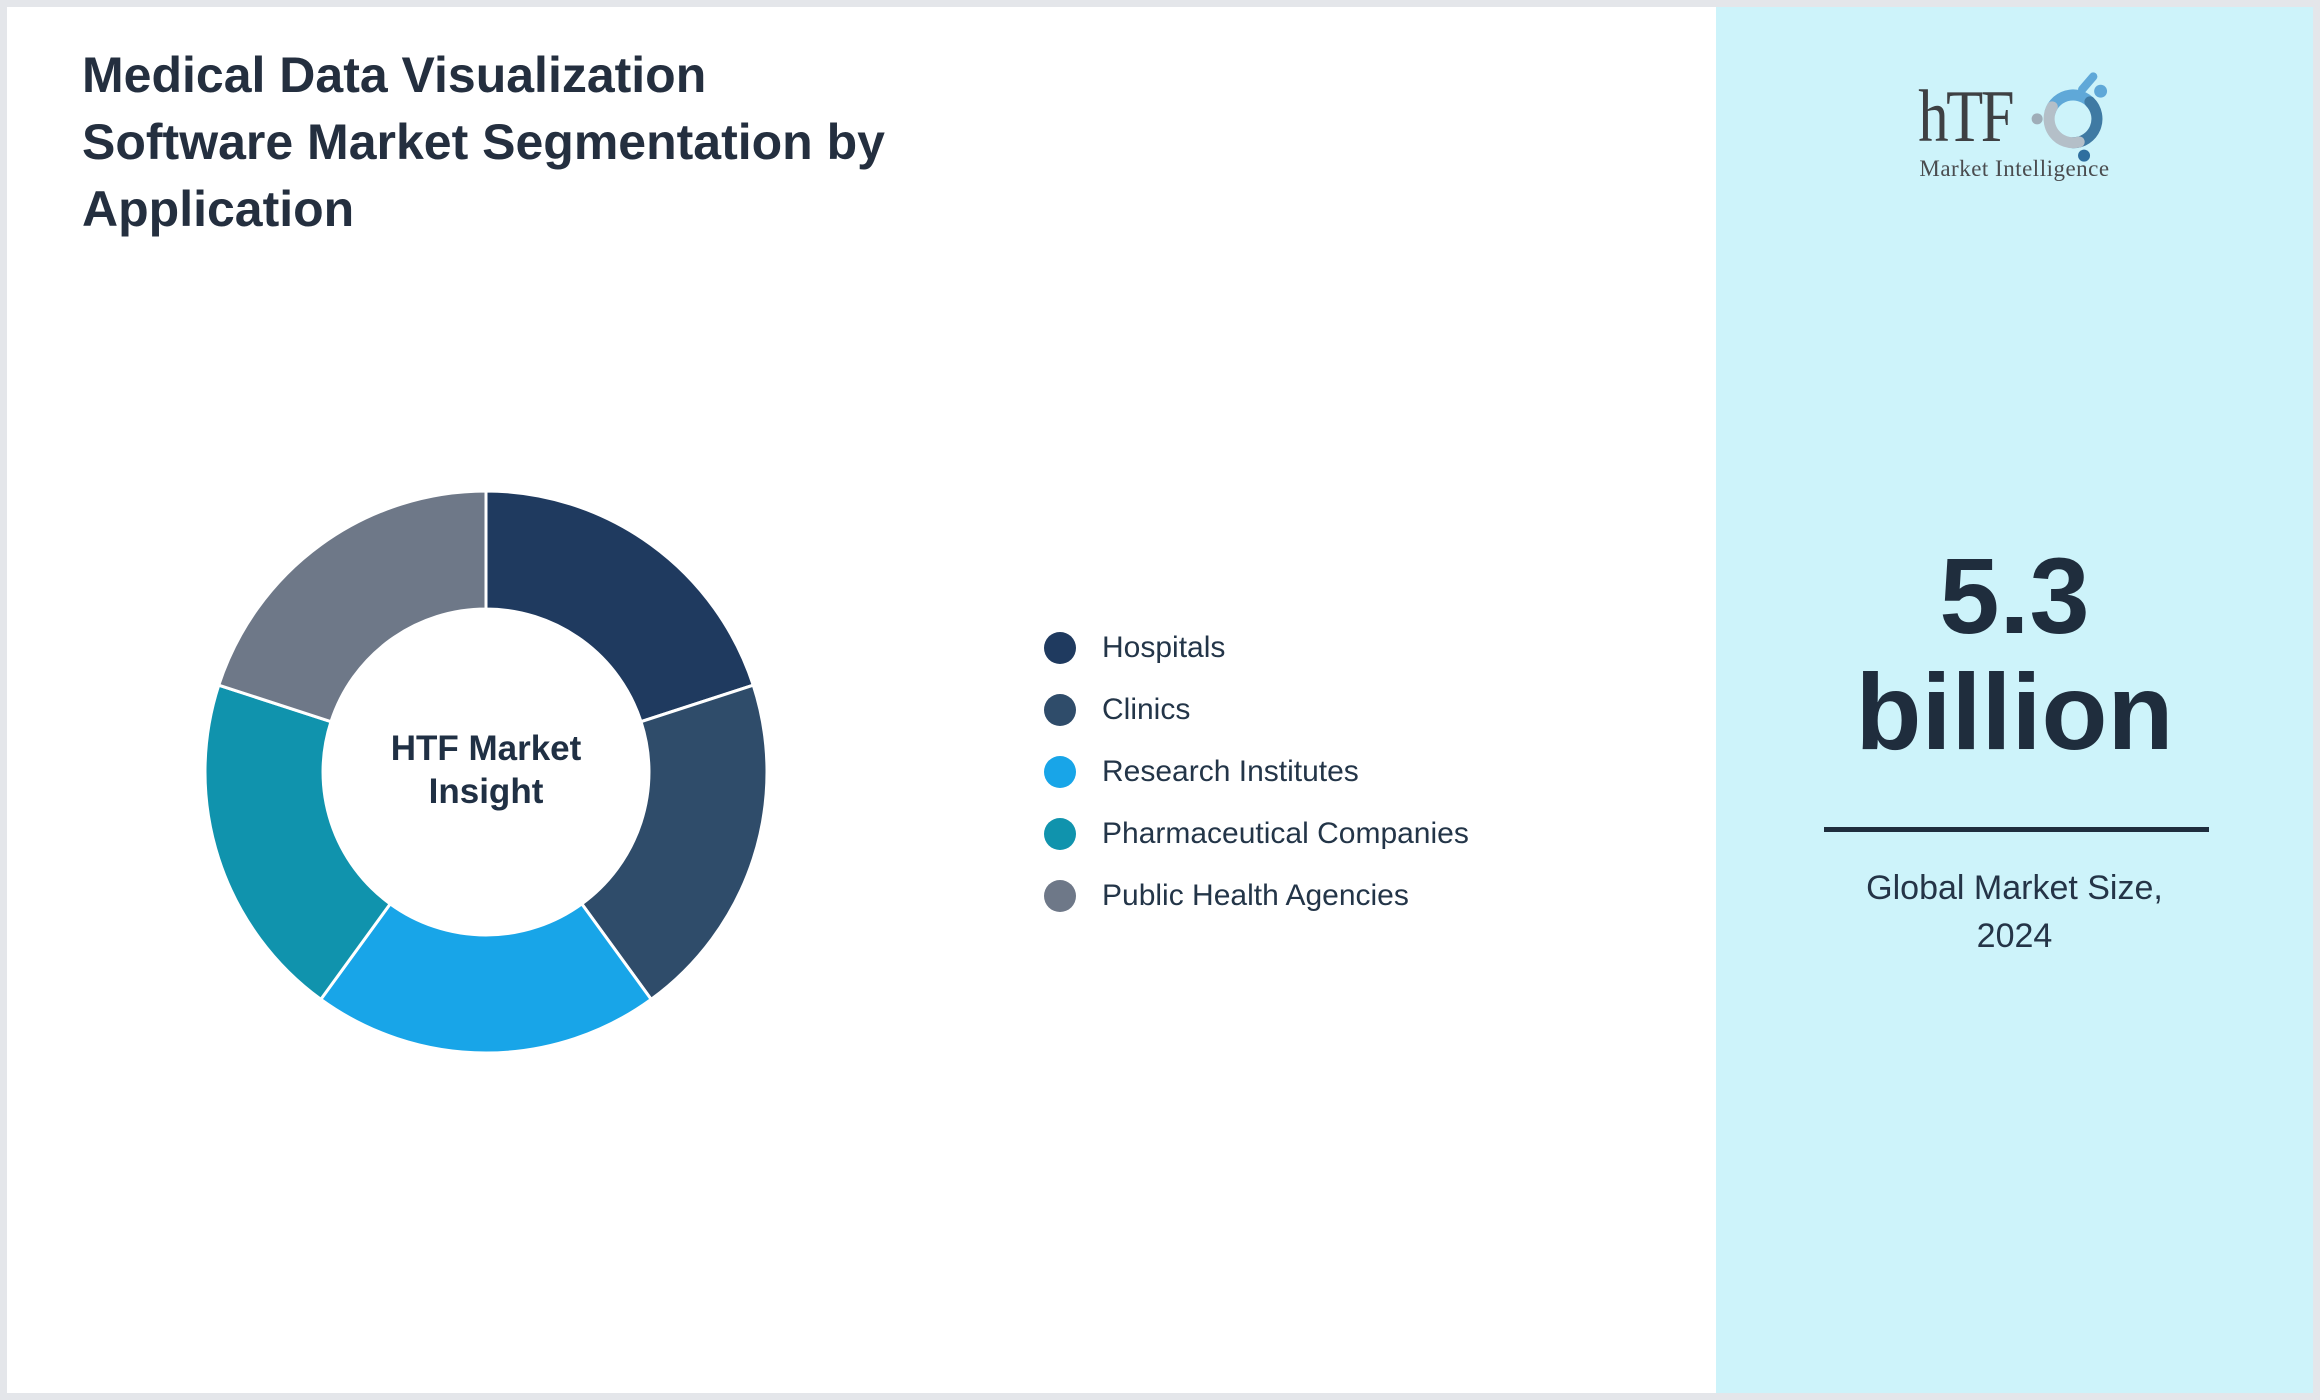 Image resolution: width=2320 pixels, height=1400 pixels. What do you see at coordinates (2014, 653) in the screenshot?
I see `market-size-value: 5.3 billion` at bounding box center [2014, 653].